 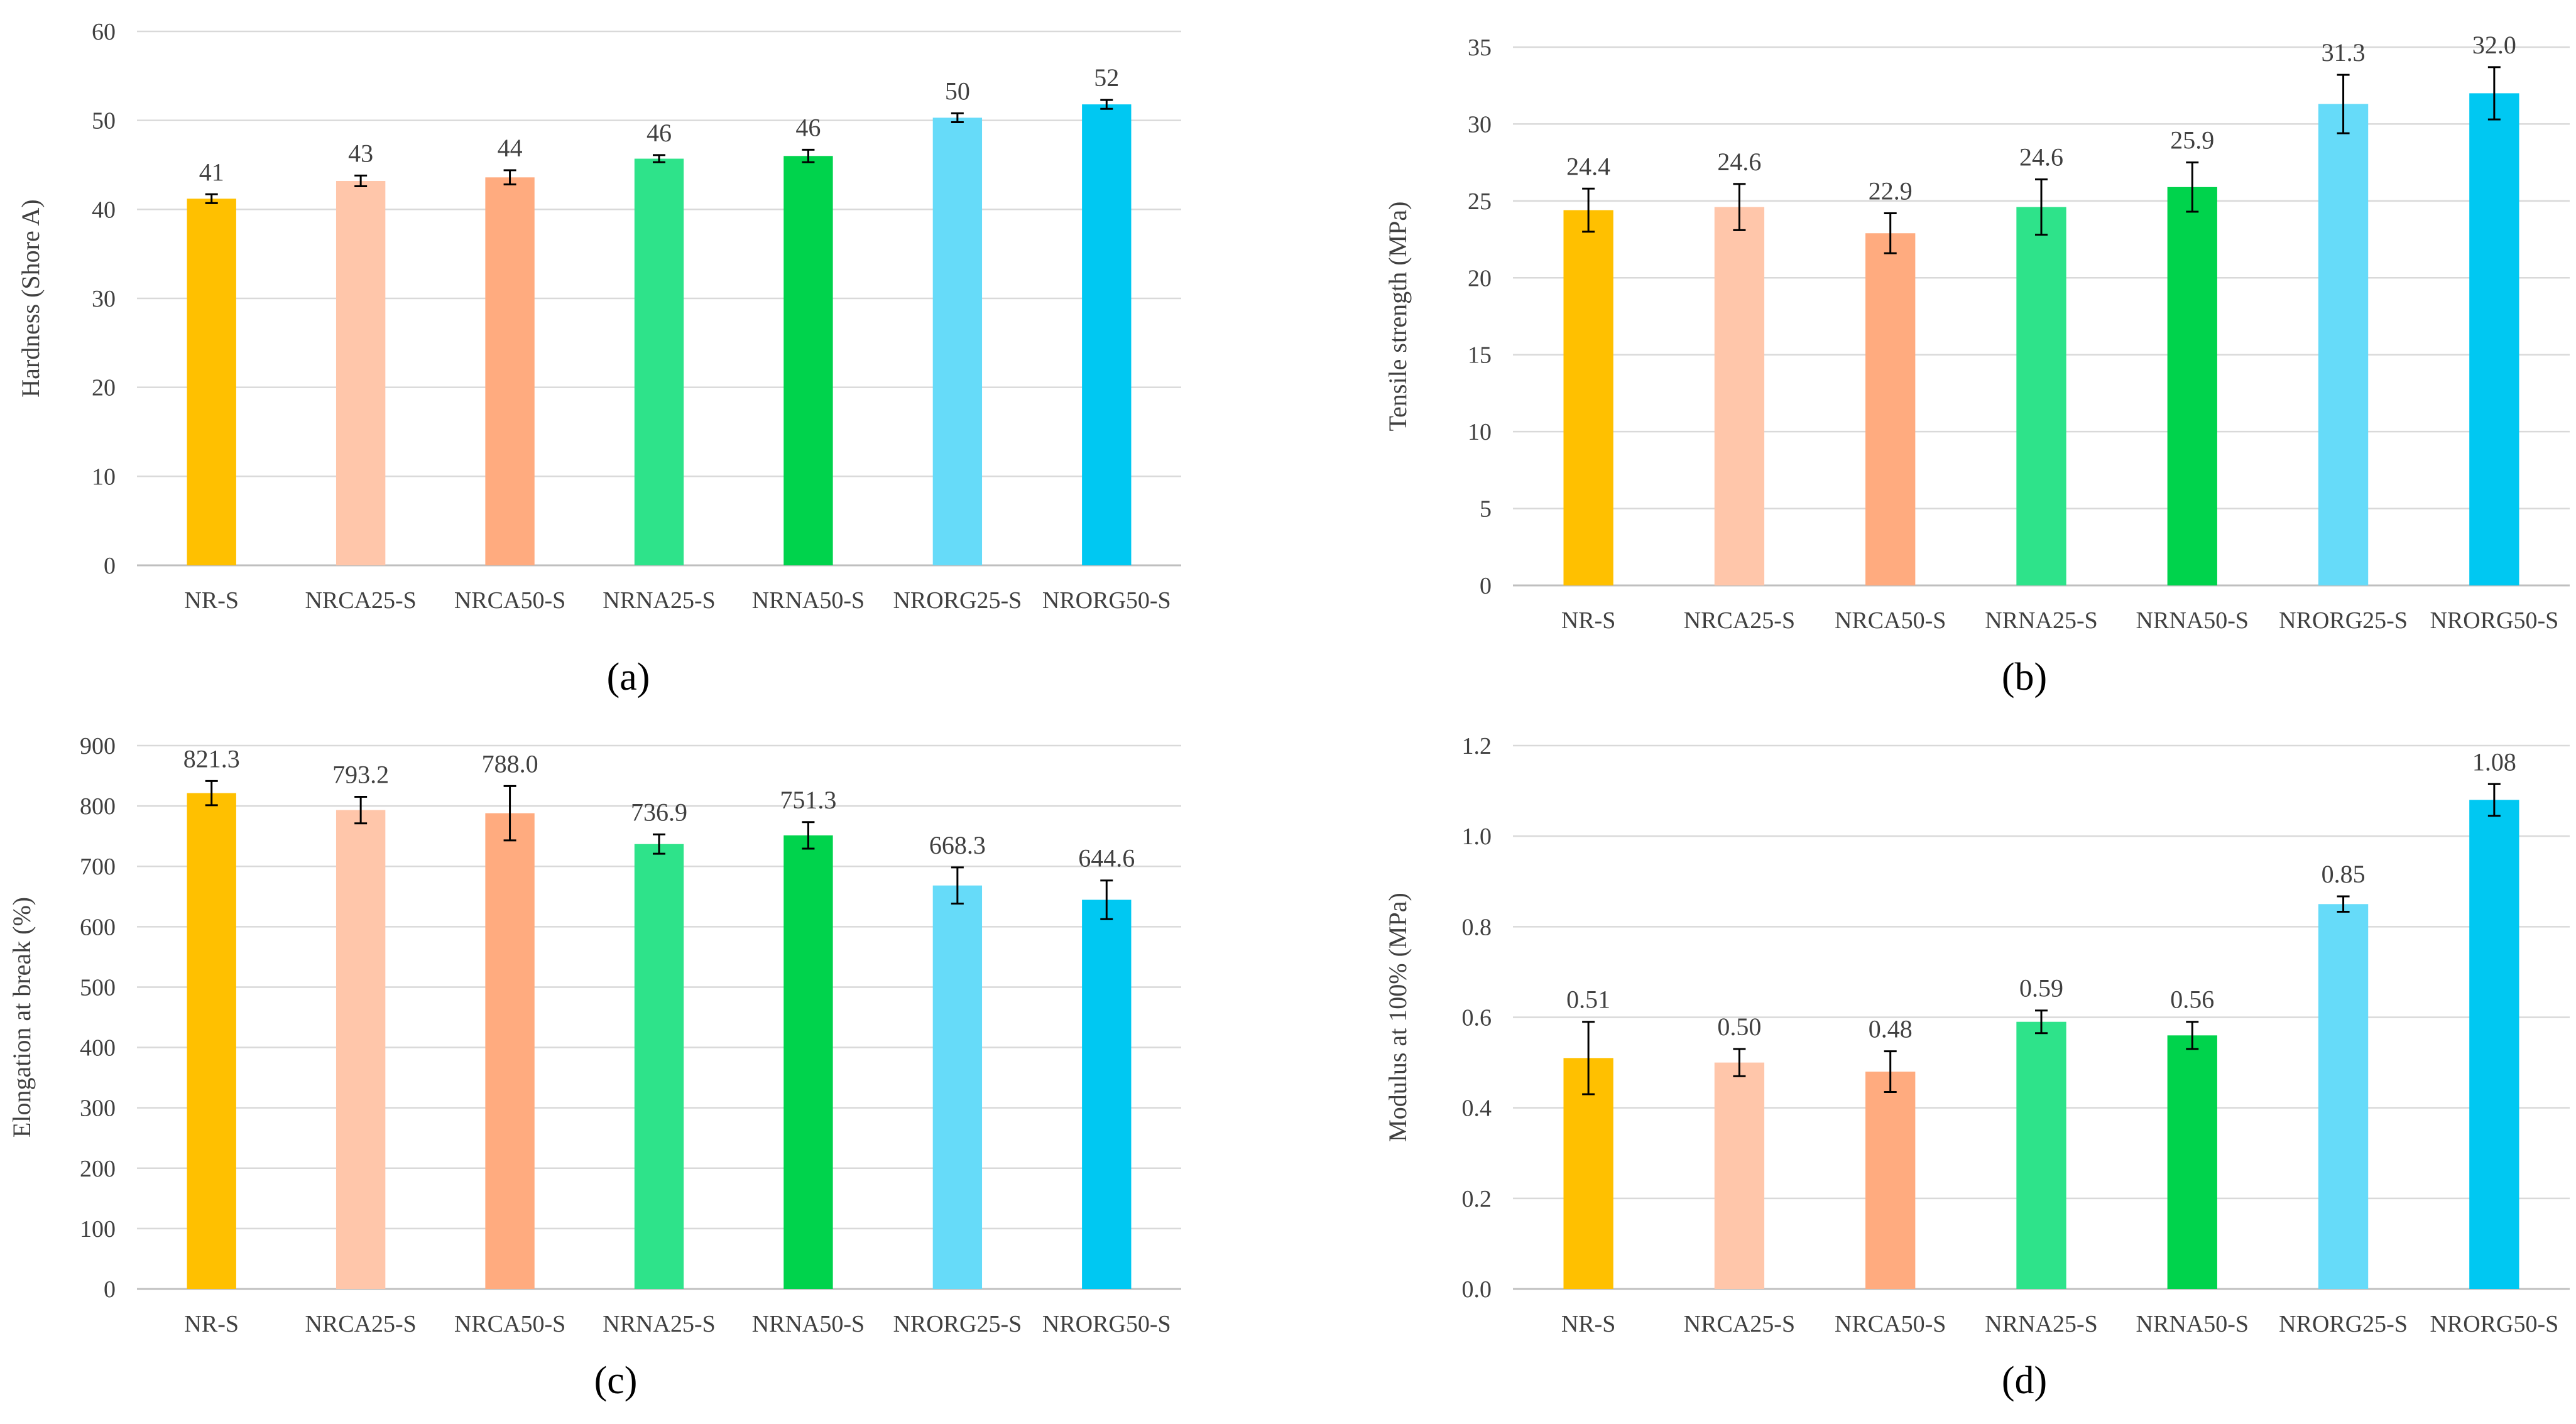 I want to click on y-tick-label: 400, so click(x=98, y=1048).